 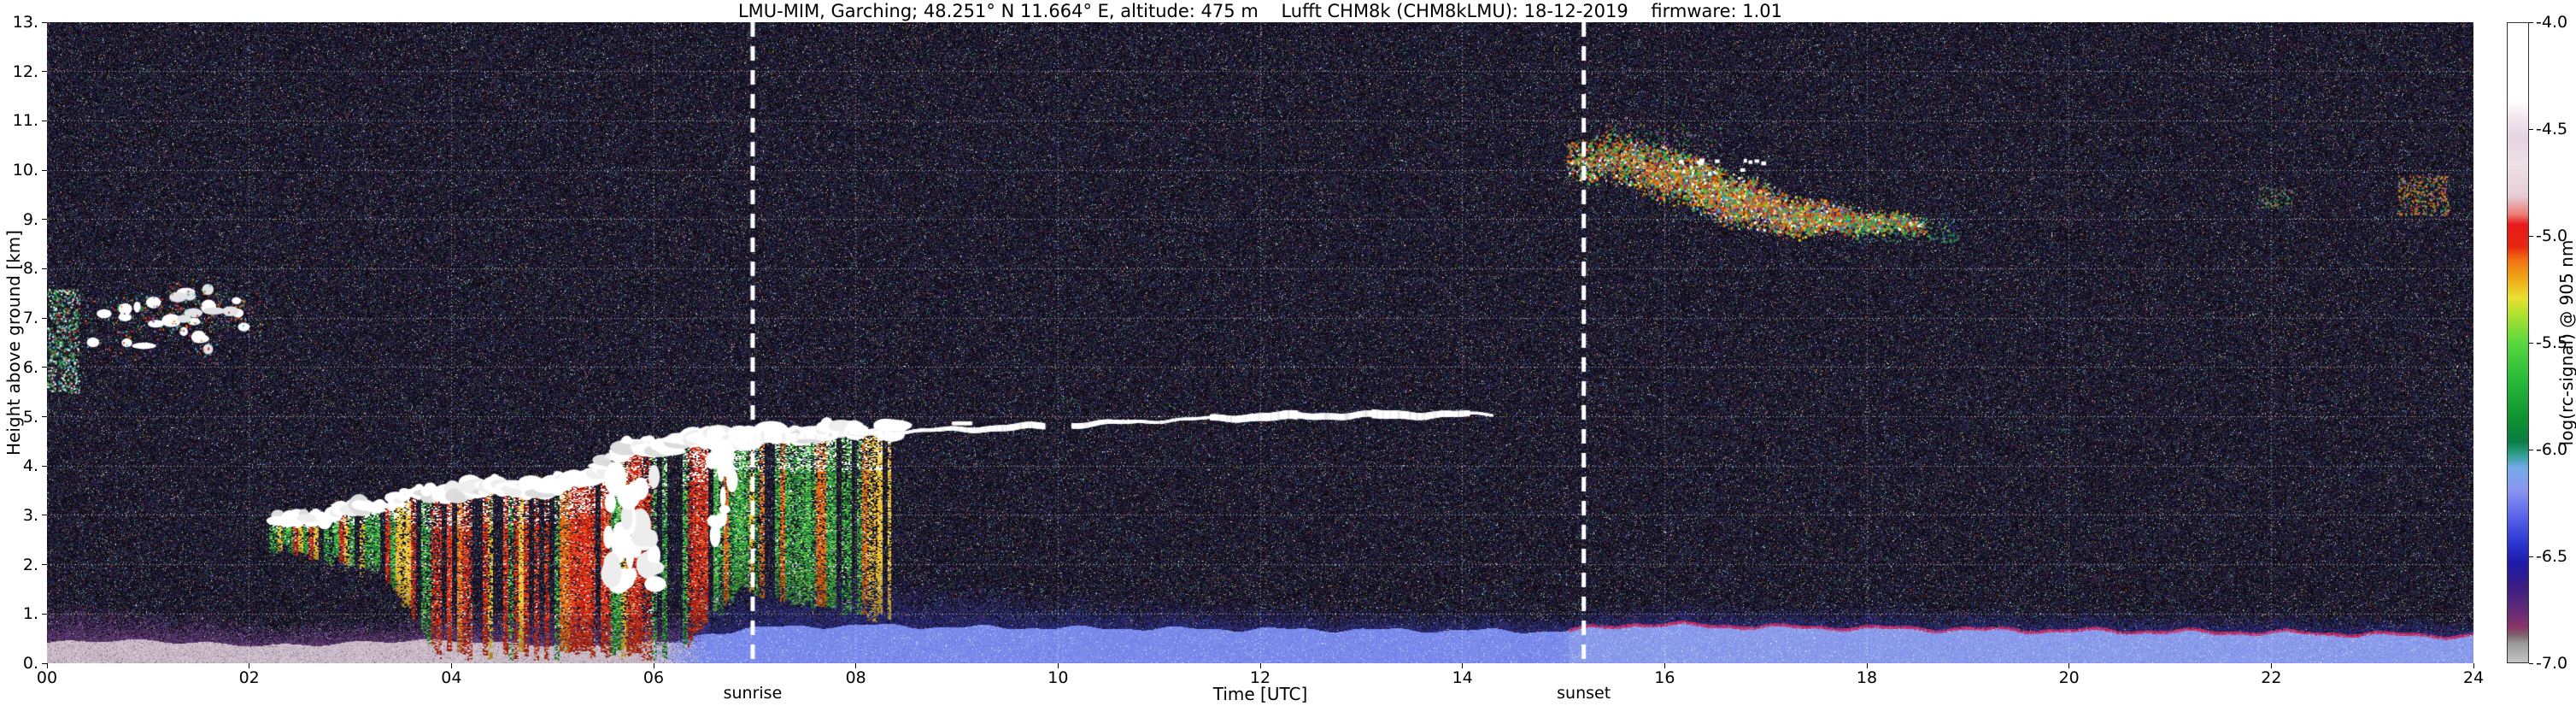 What do you see at coordinates (30, 269) in the screenshot?
I see `y-tick-label: 8.` at bounding box center [30, 269].